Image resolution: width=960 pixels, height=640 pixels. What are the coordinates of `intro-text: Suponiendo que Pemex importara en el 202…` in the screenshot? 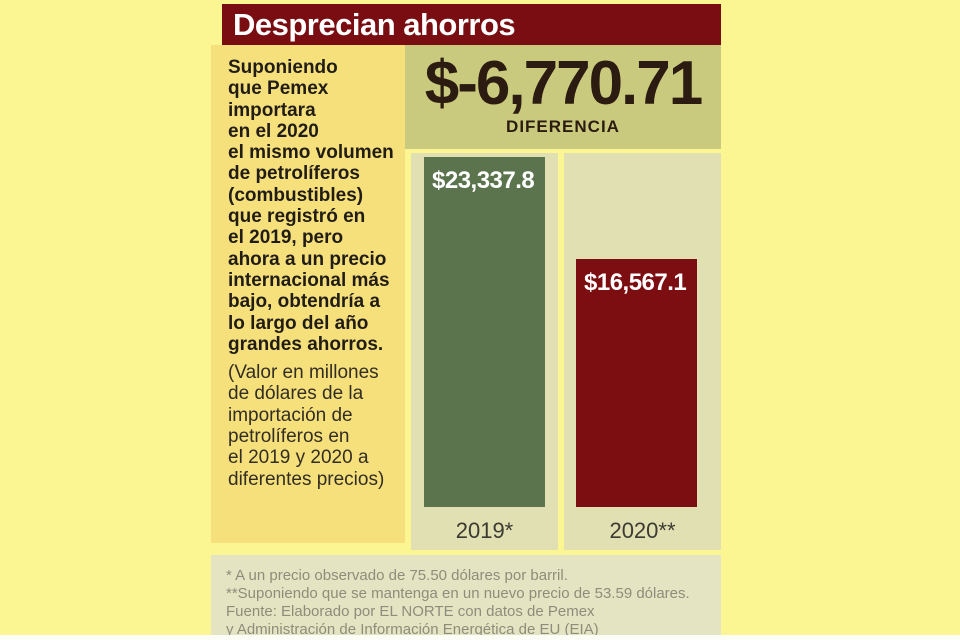 It's located at (311, 206).